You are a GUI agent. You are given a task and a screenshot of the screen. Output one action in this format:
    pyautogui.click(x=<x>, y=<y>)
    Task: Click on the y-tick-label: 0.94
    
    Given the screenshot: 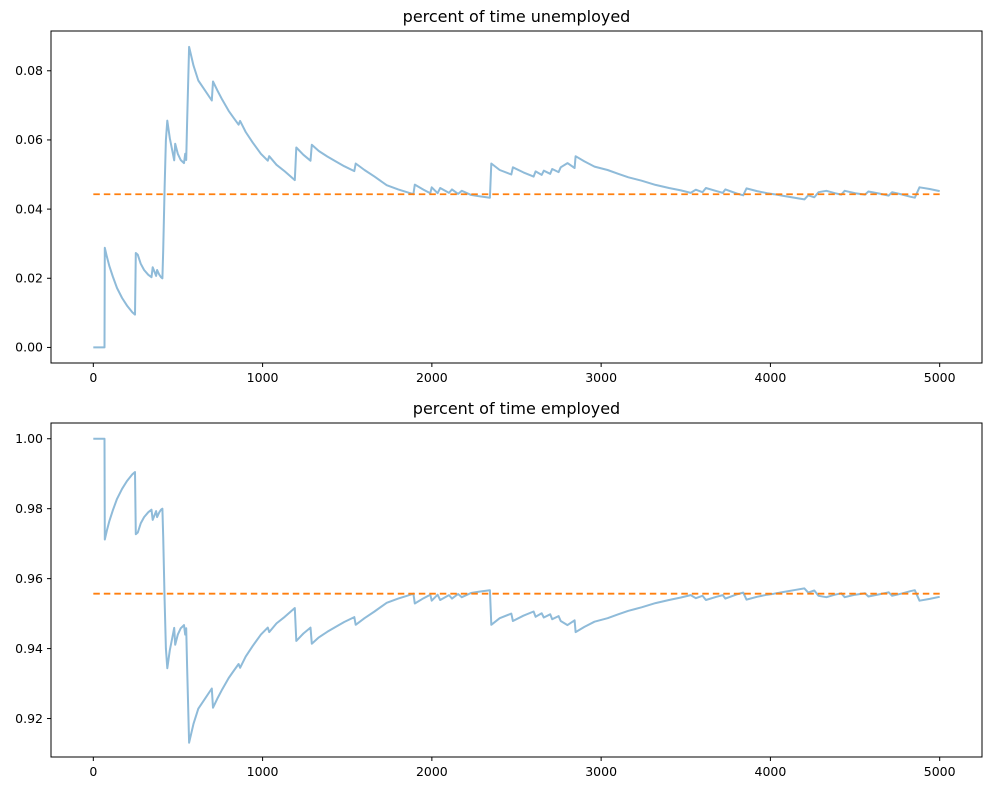 What is the action you would take?
    pyautogui.click(x=29, y=648)
    